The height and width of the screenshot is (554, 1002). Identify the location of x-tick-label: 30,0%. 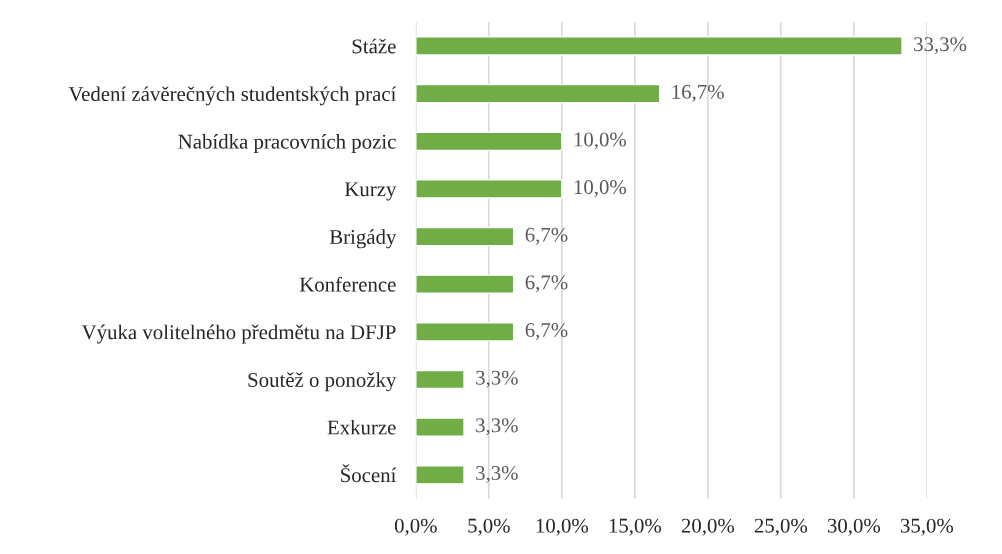
(854, 527).